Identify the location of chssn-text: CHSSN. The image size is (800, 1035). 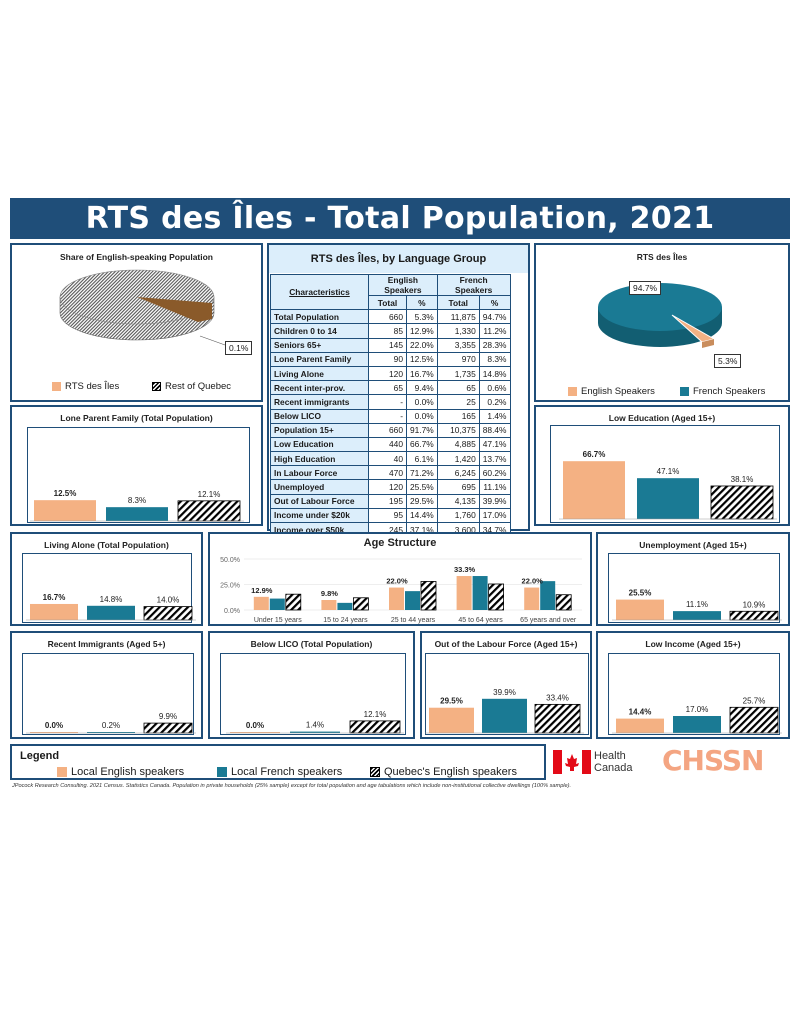
(713, 760).